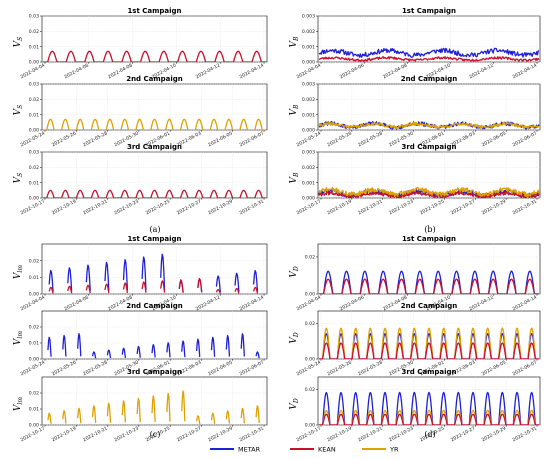 The height and width of the screenshot is (459, 550). Describe the element at coordinates (394, 450) in the screenshot. I see `legend-label-yr: YR` at that location.